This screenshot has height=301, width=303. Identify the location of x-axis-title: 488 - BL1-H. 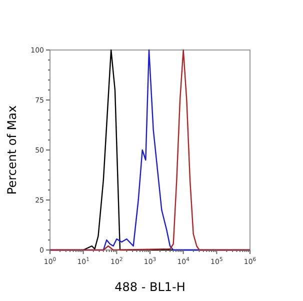
(150, 287).